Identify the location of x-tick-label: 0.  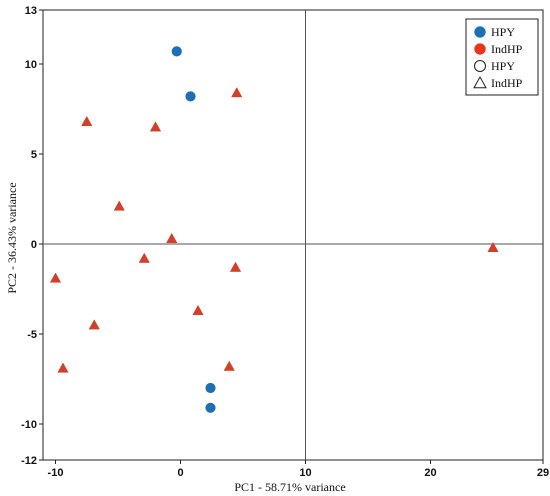
(180, 473).